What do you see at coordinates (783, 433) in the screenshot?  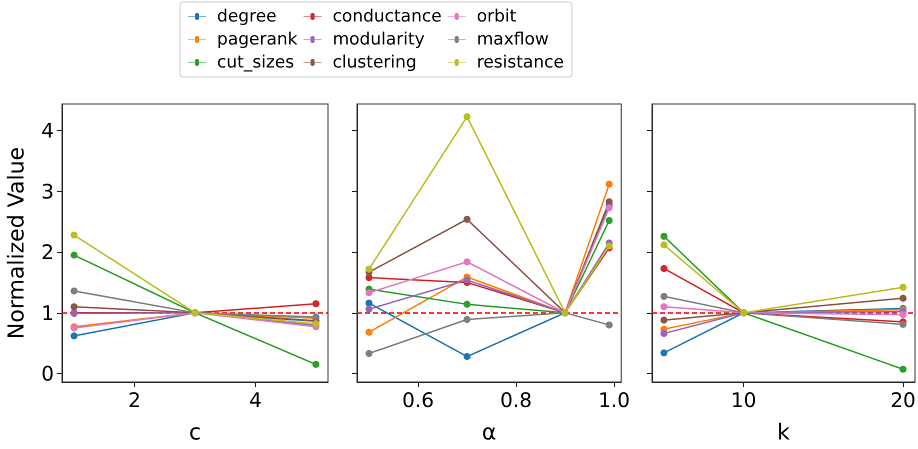 I see `x-axis-title: k` at bounding box center [783, 433].